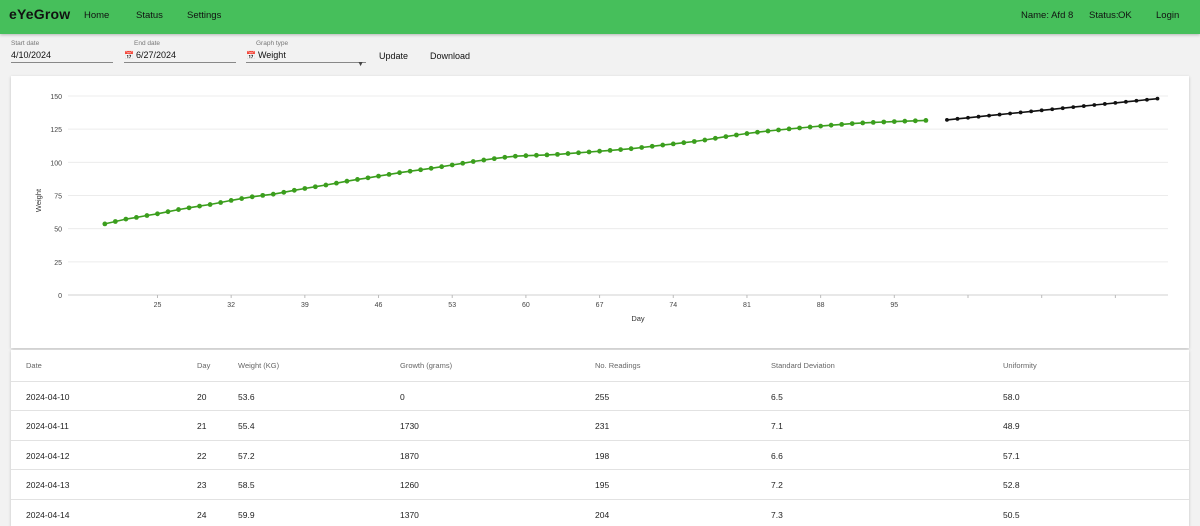 This screenshot has height=526, width=1200. Describe the element at coordinates (149, 15) in the screenshot. I see `nav-status: Status` at that location.